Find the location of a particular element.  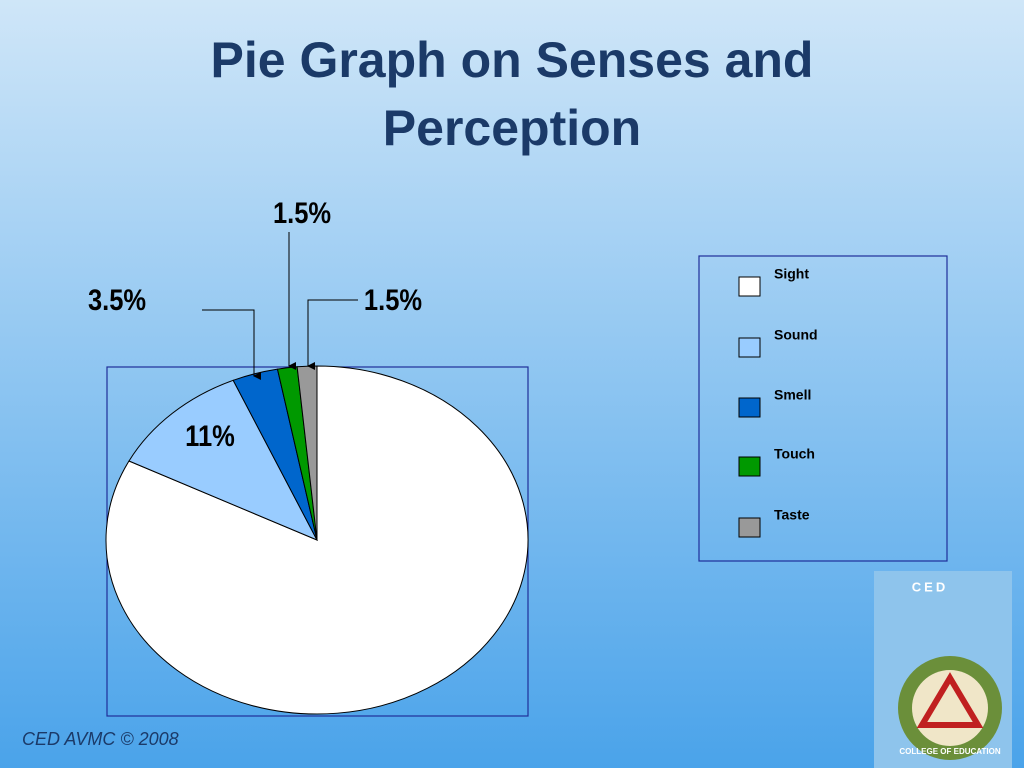

footer-credit: CED AVMC © 2008 is located at coordinates (100, 739).